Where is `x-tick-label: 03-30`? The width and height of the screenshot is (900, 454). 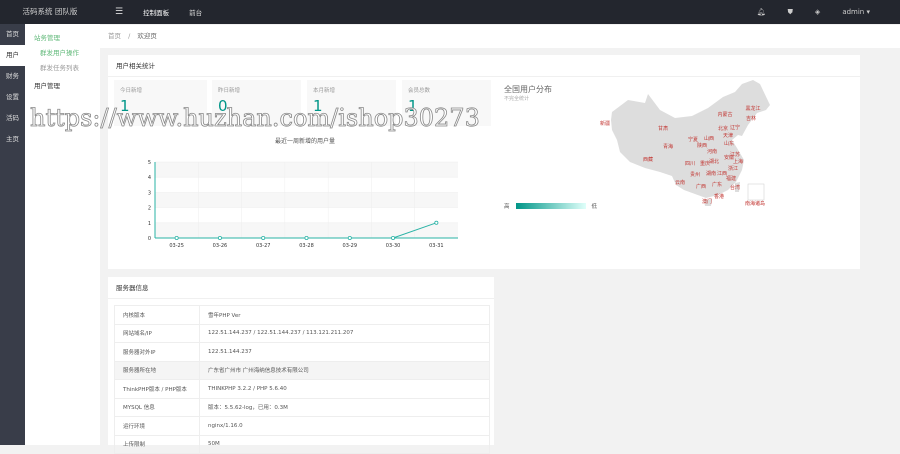
x-tick-label: 03-30 is located at coordinates (393, 246).